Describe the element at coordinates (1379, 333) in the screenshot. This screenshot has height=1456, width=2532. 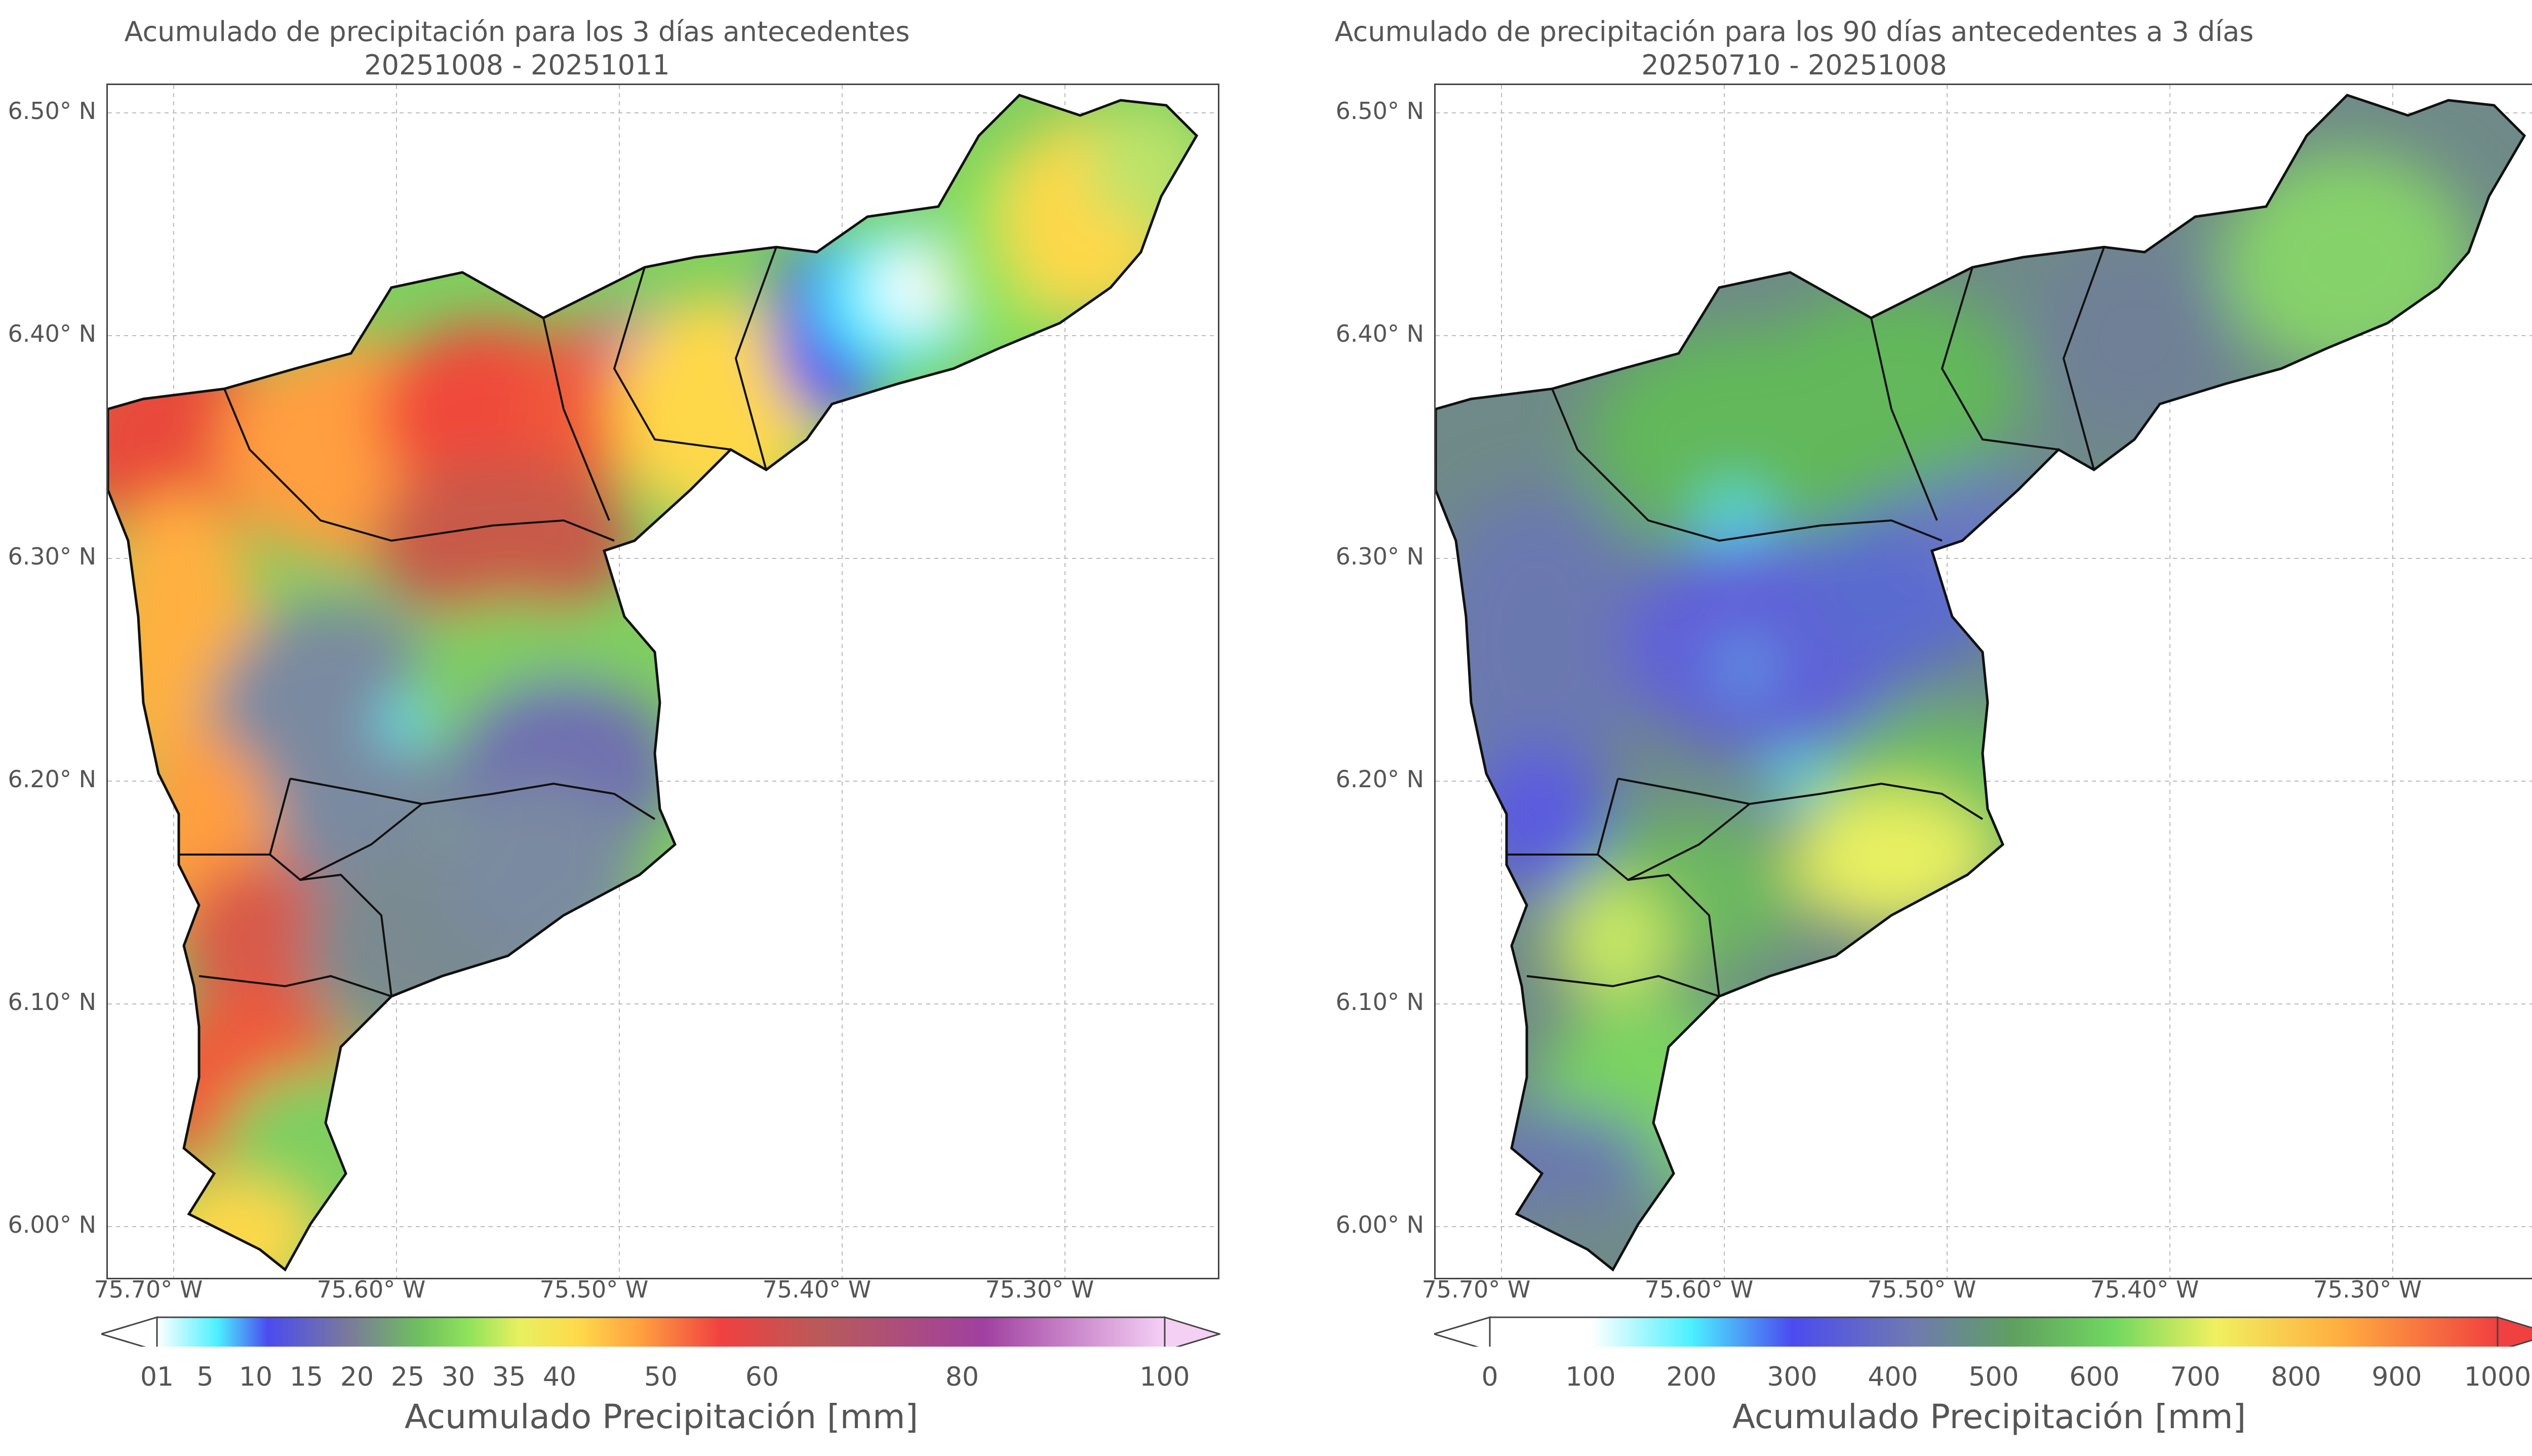
I see `right-lat-label: 6.40° N` at that location.